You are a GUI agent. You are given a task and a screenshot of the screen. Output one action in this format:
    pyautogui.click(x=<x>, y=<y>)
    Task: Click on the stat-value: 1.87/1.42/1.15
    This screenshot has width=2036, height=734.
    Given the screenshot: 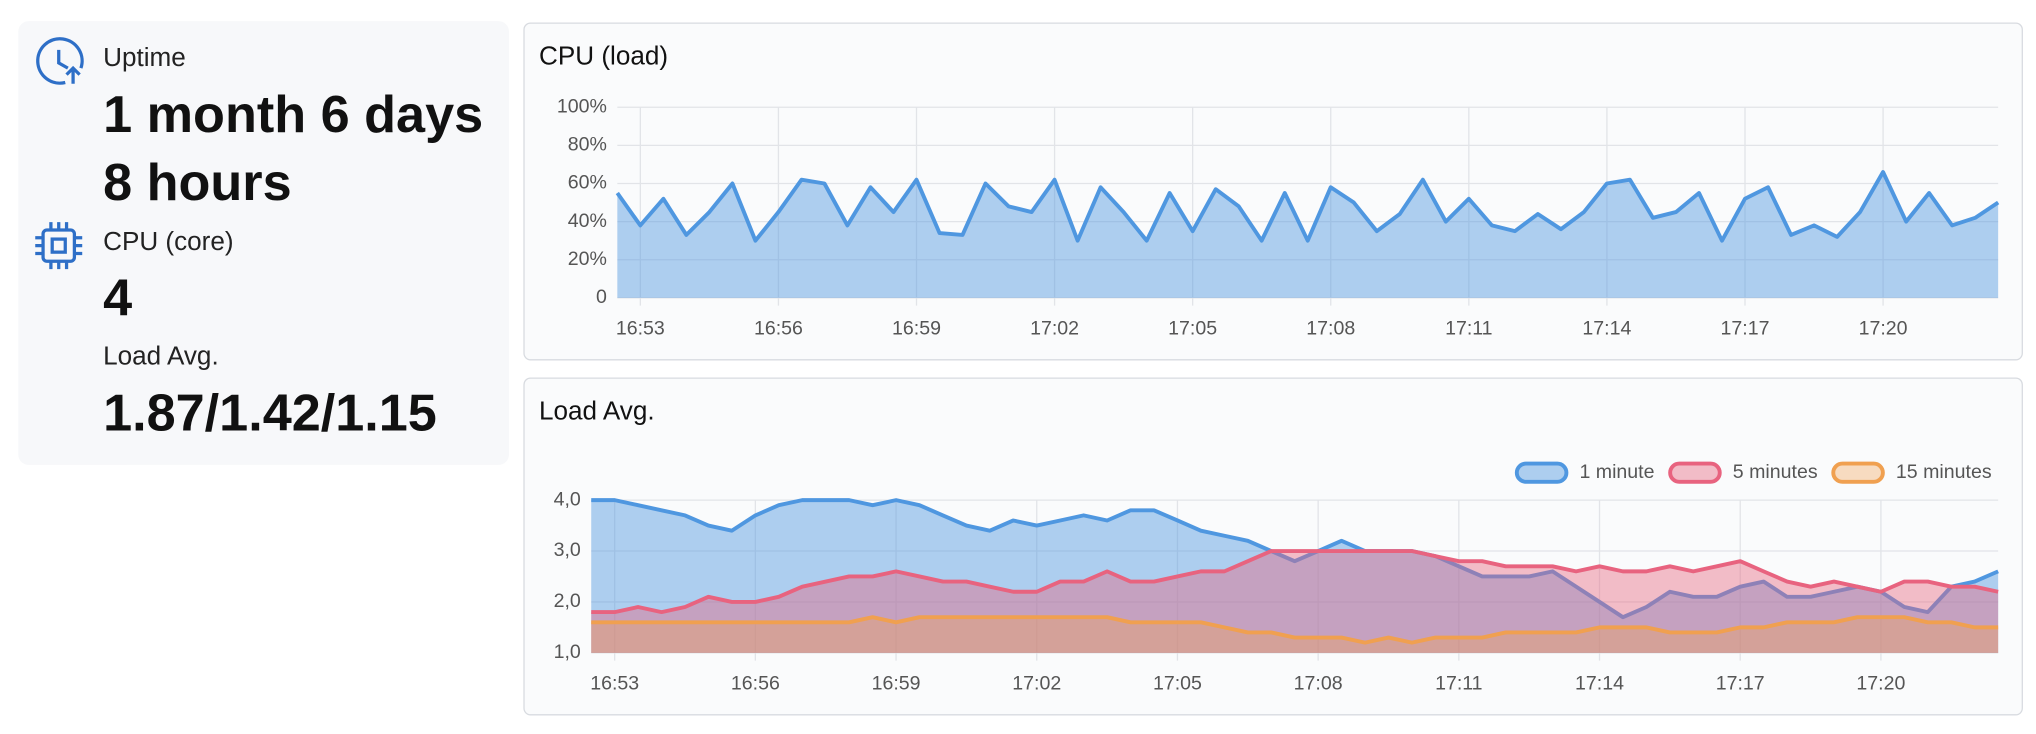 What is the action you would take?
    pyautogui.click(x=270, y=413)
    